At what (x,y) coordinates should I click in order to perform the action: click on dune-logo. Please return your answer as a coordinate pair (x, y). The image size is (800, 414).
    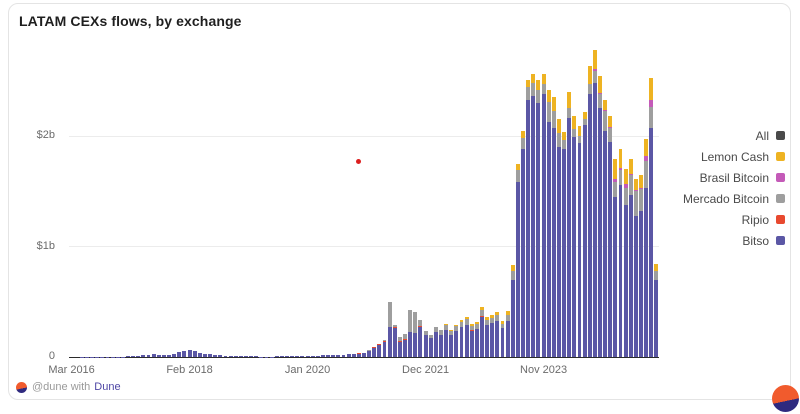
    Looking at the image, I should click on (785, 398).